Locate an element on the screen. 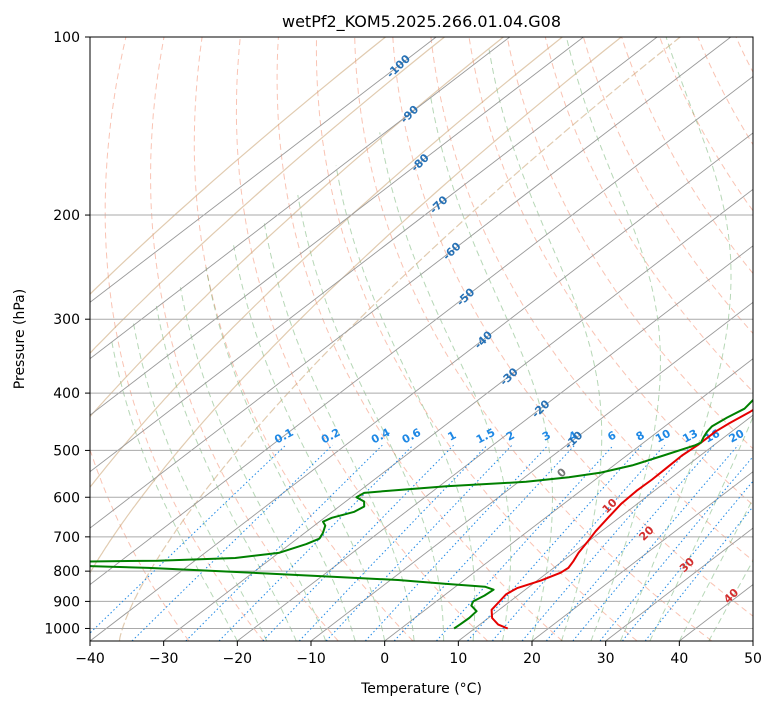  y-tick-label: 400 is located at coordinates (66, 394).